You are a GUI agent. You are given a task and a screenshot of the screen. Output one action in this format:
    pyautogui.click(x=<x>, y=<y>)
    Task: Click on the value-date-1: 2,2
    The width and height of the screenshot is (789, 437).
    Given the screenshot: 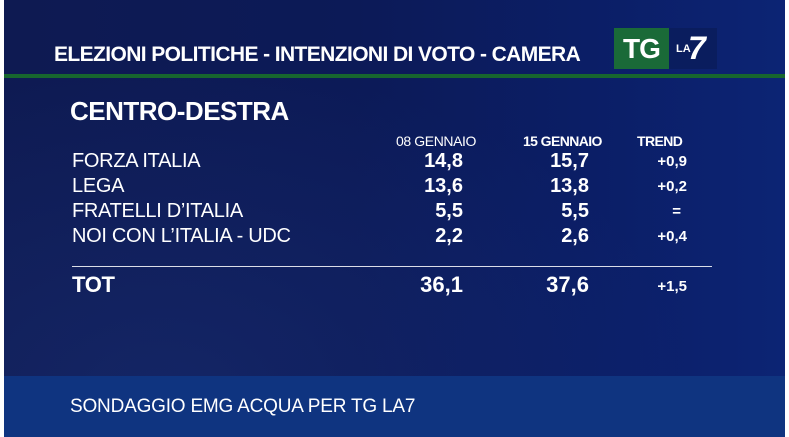 What is the action you would take?
    pyautogui.click(x=449, y=236)
    